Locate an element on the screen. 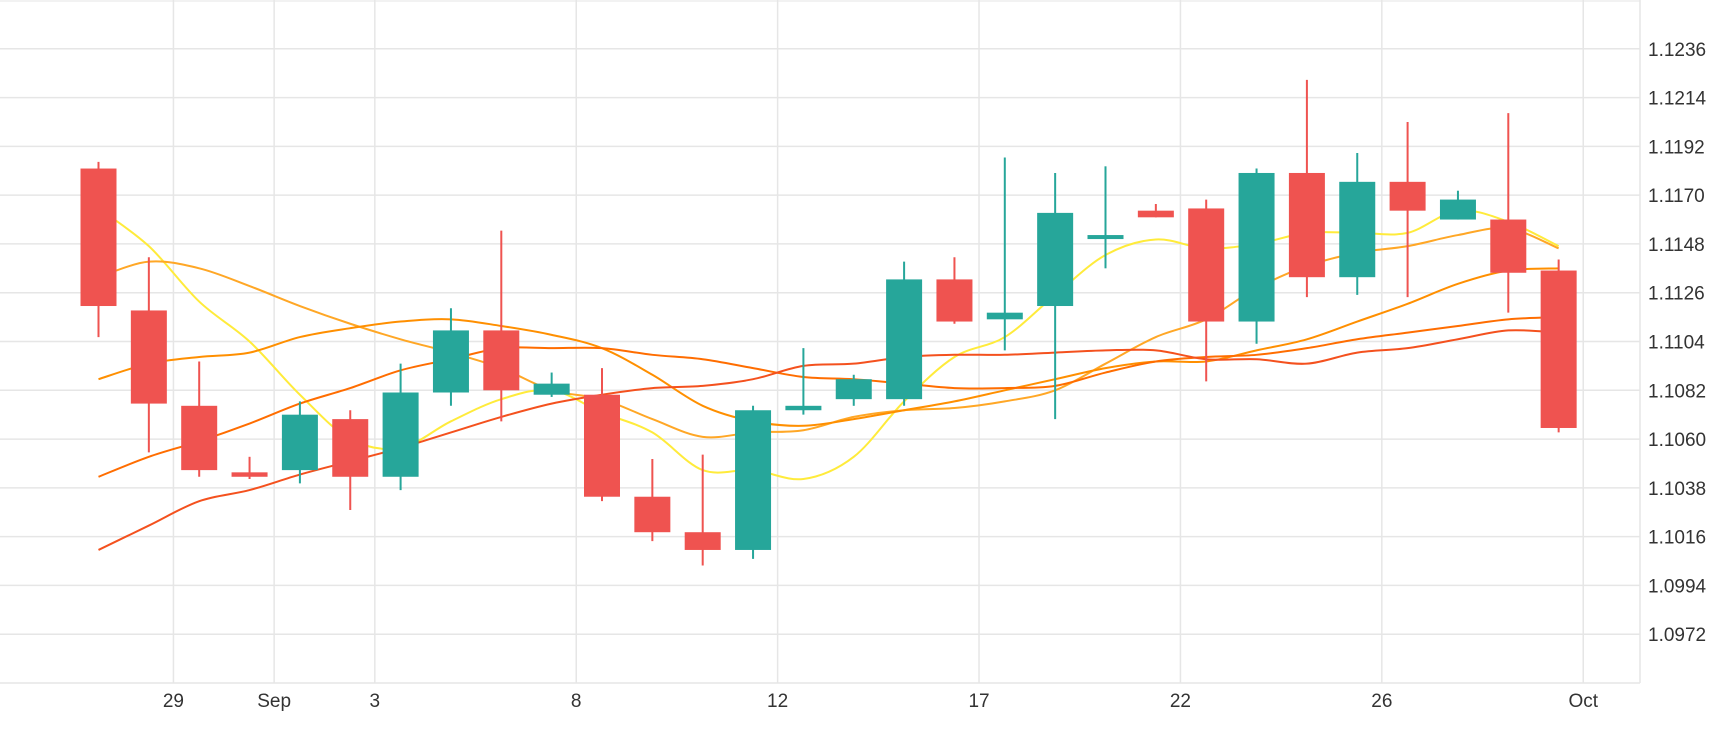 The image size is (1730, 735). y-tick-label: 1.1016 is located at coordinates (1677, 538).